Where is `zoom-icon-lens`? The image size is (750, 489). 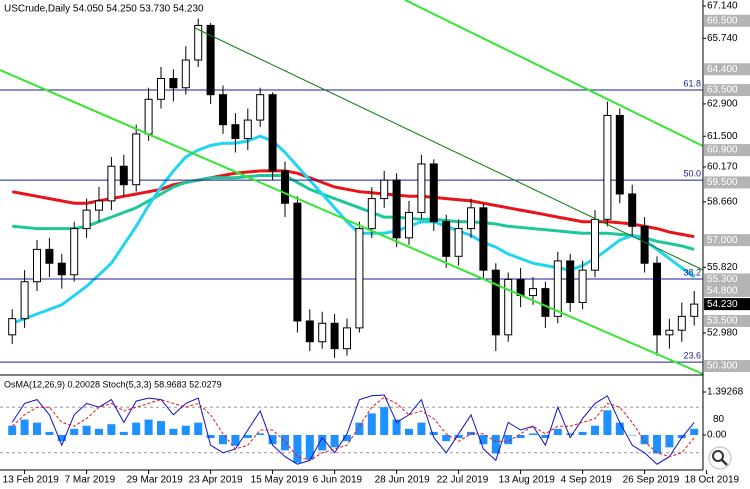
zoom-icon-lens is located at coordinates (718, 456).